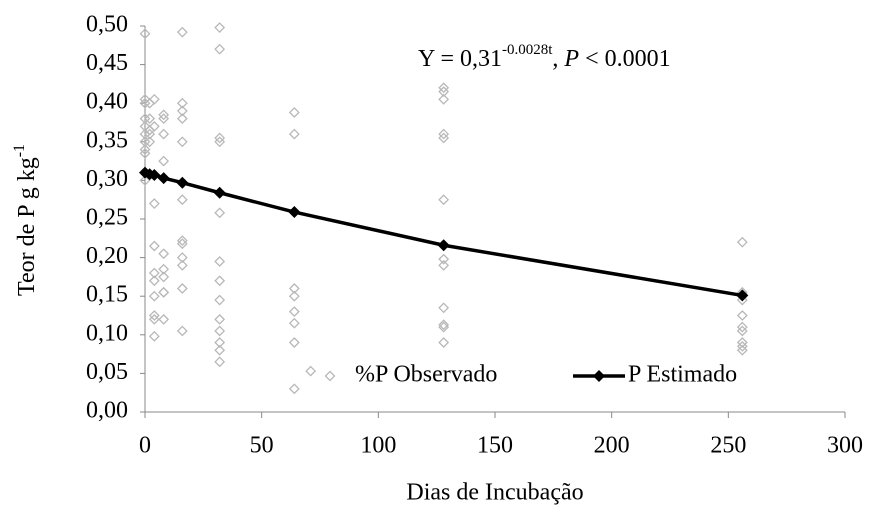 The height and width of the screenshot is (511, 869). What do you see at coordinates (262, 446) in the screenshot?
I see `x-tick-label: 50` at bounding box center [262, 446].